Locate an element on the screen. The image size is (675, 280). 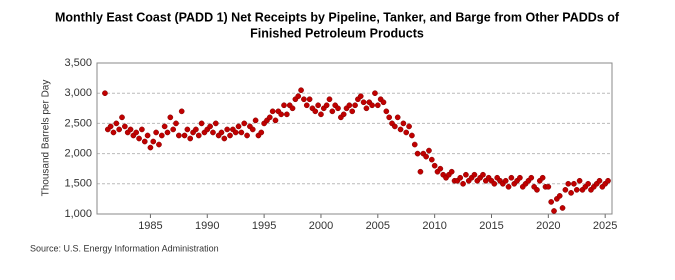
y-tick-label: 1,500 is located at coordinates (78, 184).